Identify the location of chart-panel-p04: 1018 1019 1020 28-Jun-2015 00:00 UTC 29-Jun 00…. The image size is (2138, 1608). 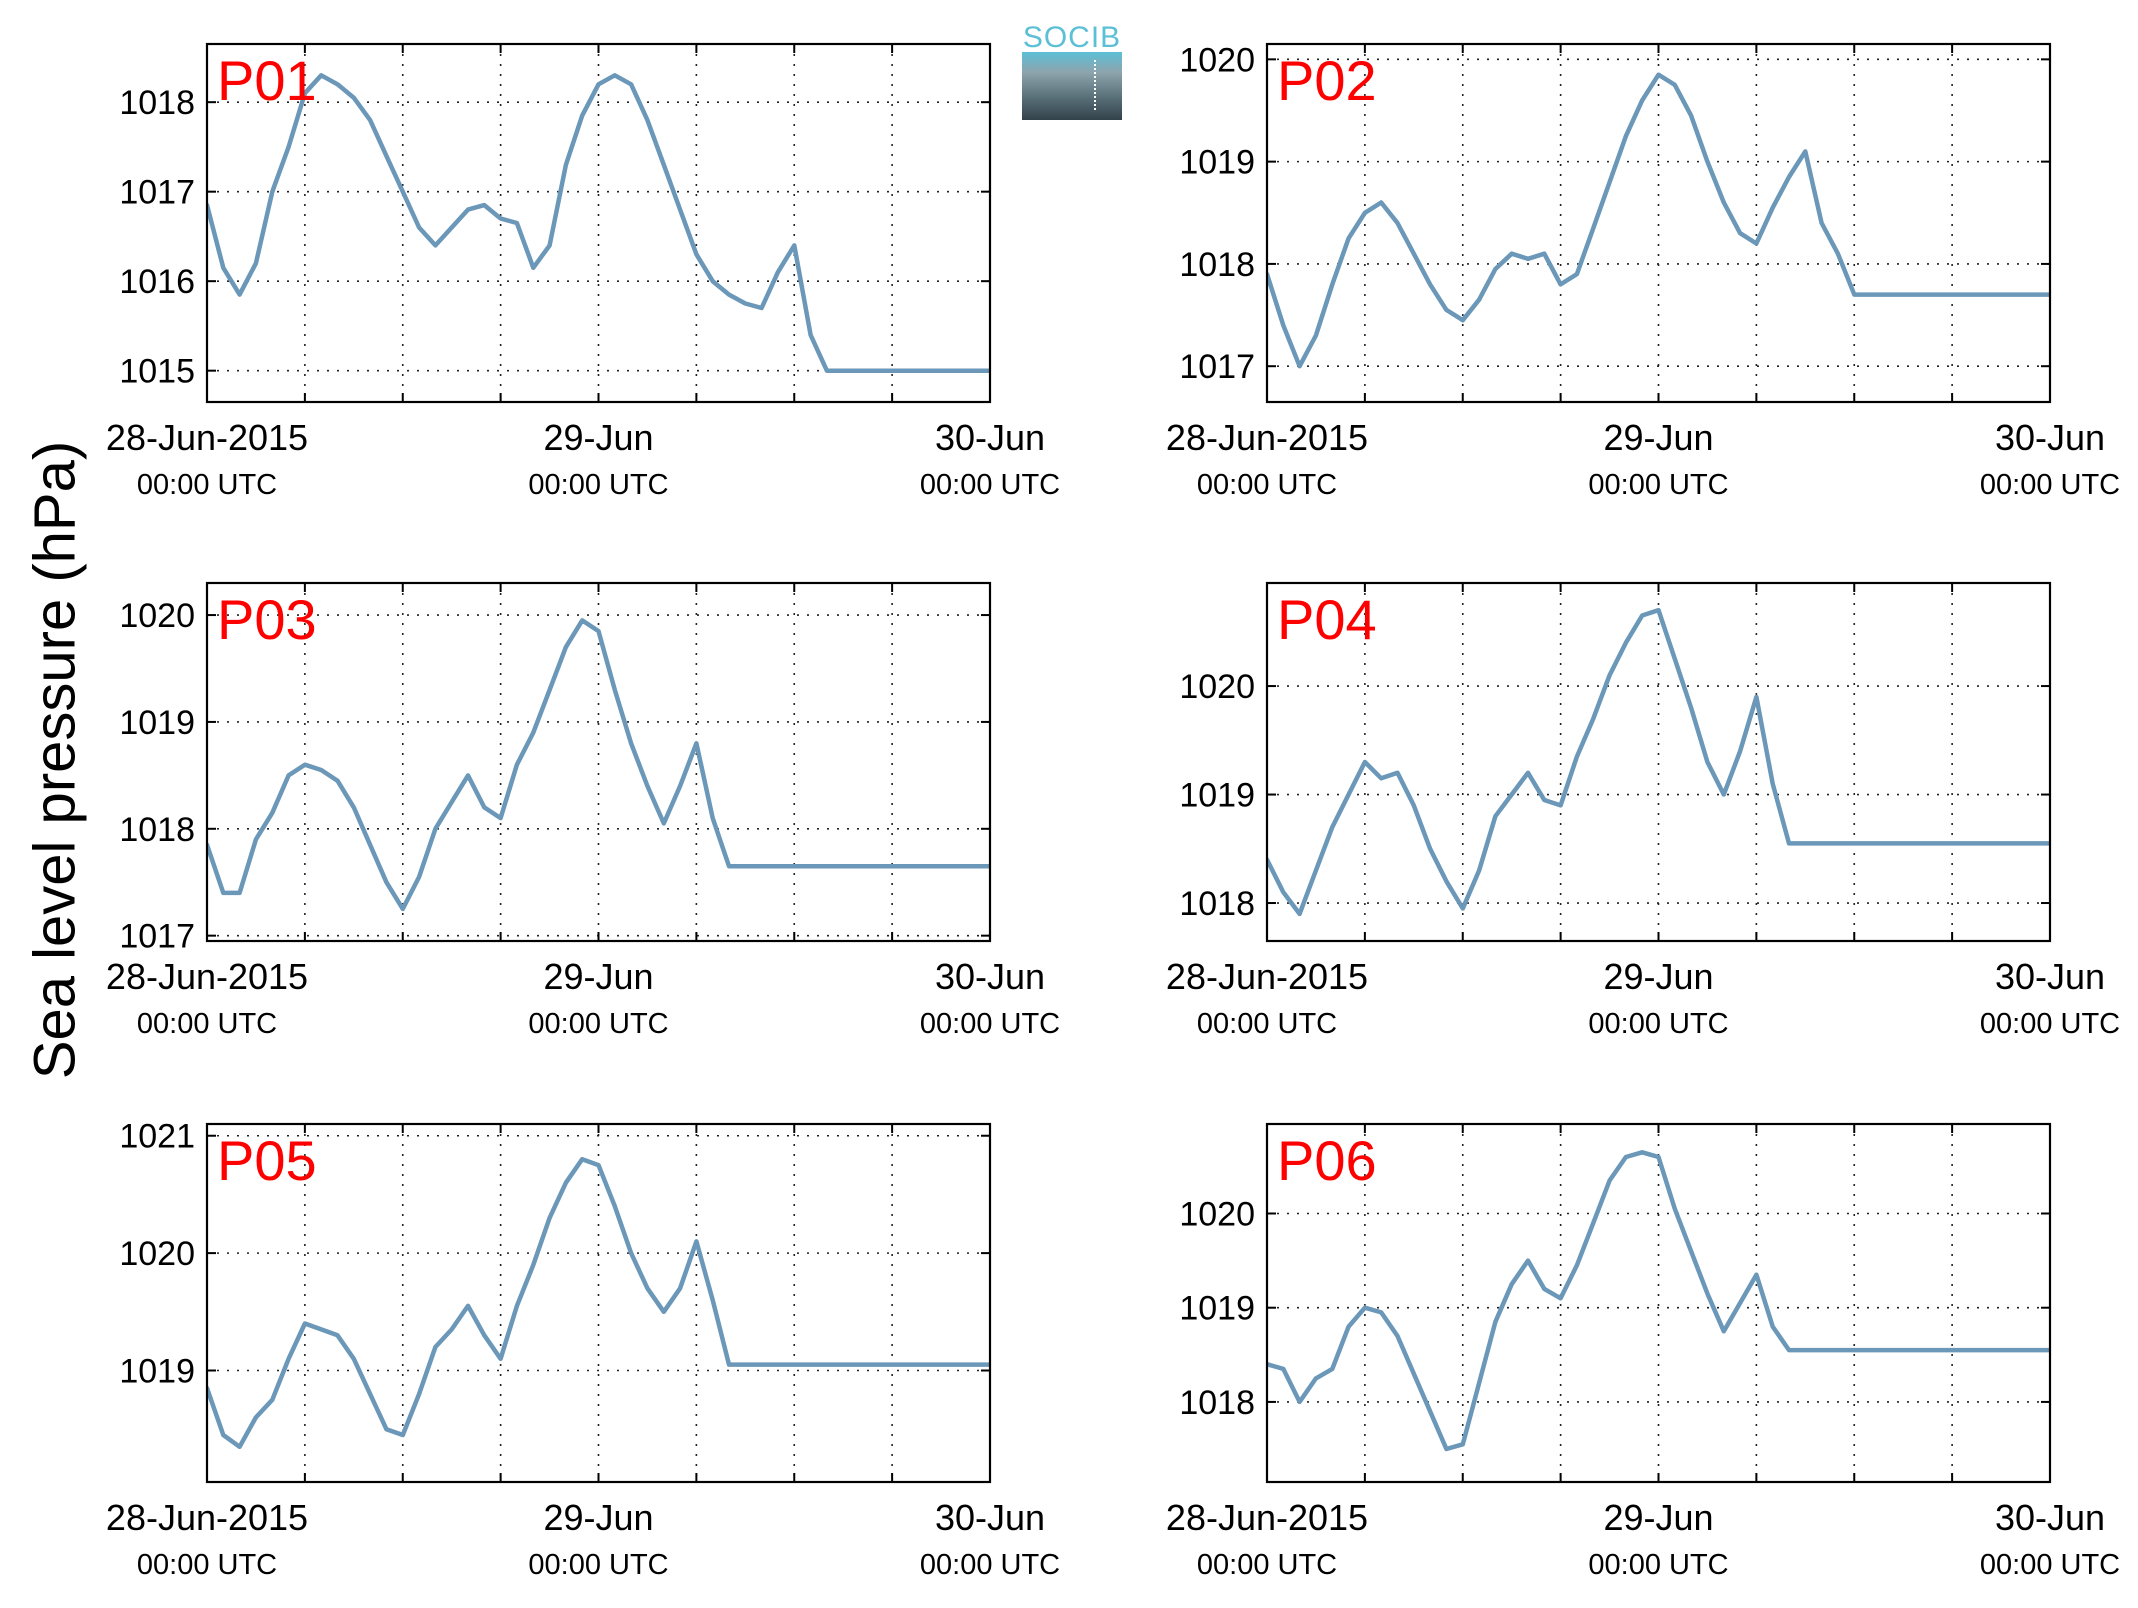
(1643, 810).